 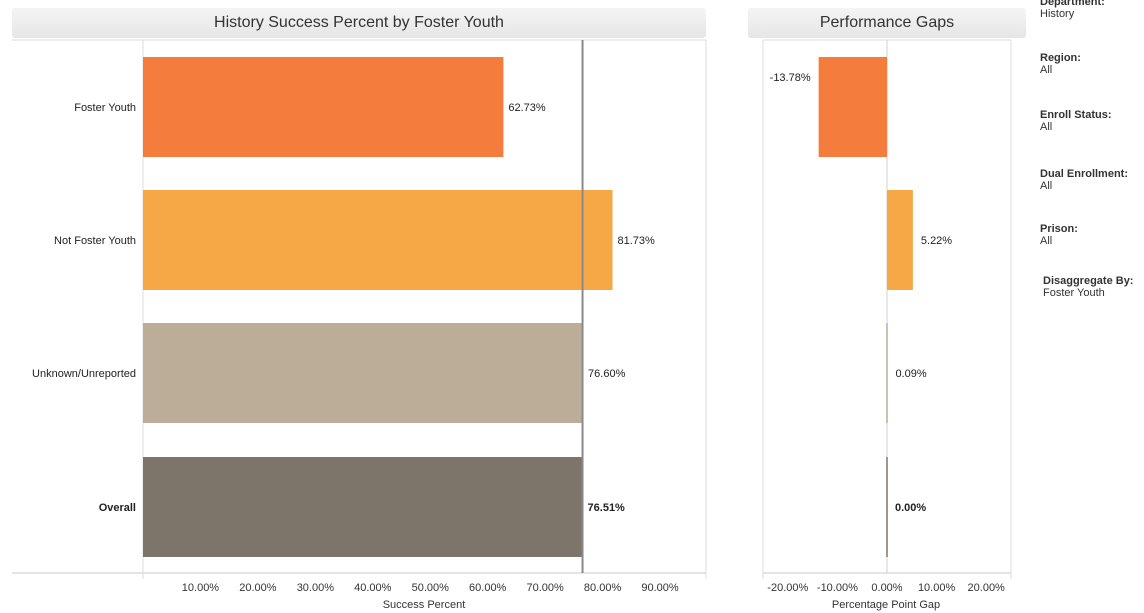 What do you see at coordinates (1084, 174) in the screenshot?
I see `filter-label: Dual Enrollment:` at bounding box center [1084, 174].